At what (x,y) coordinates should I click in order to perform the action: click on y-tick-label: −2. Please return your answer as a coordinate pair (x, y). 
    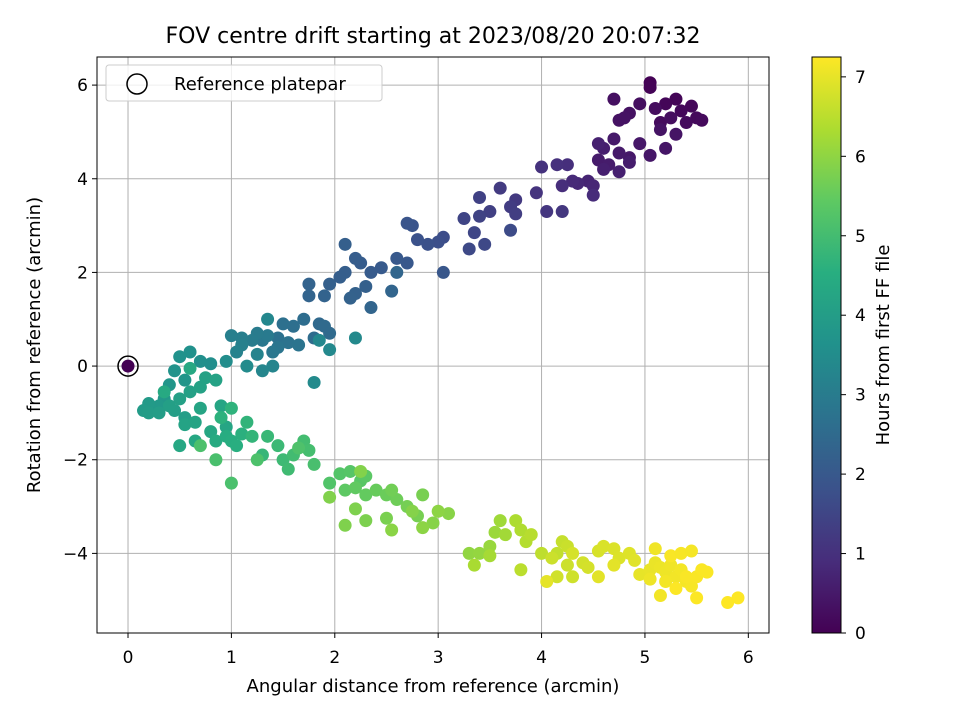
    Looking at the image, I should click on (75, 461).